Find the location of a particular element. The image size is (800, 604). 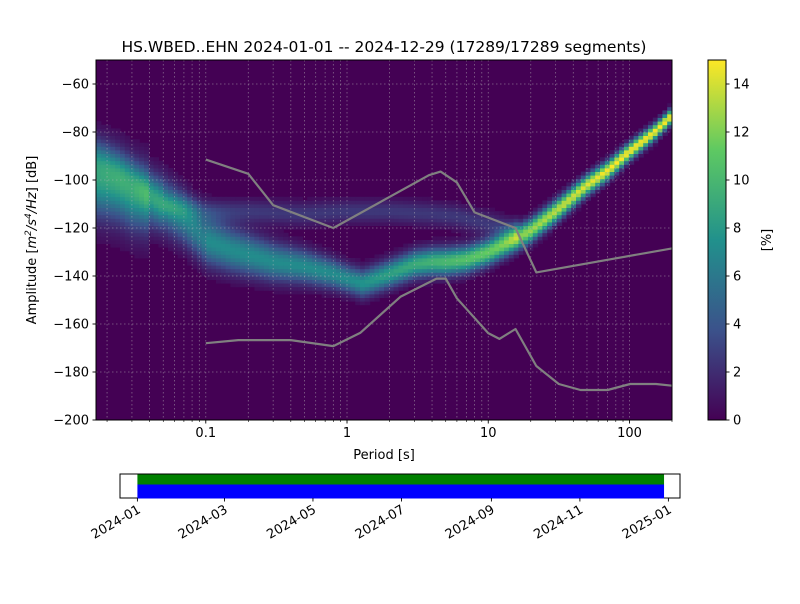

coverage-tick-label: 2025-01 is located at coordinates (647, 522).